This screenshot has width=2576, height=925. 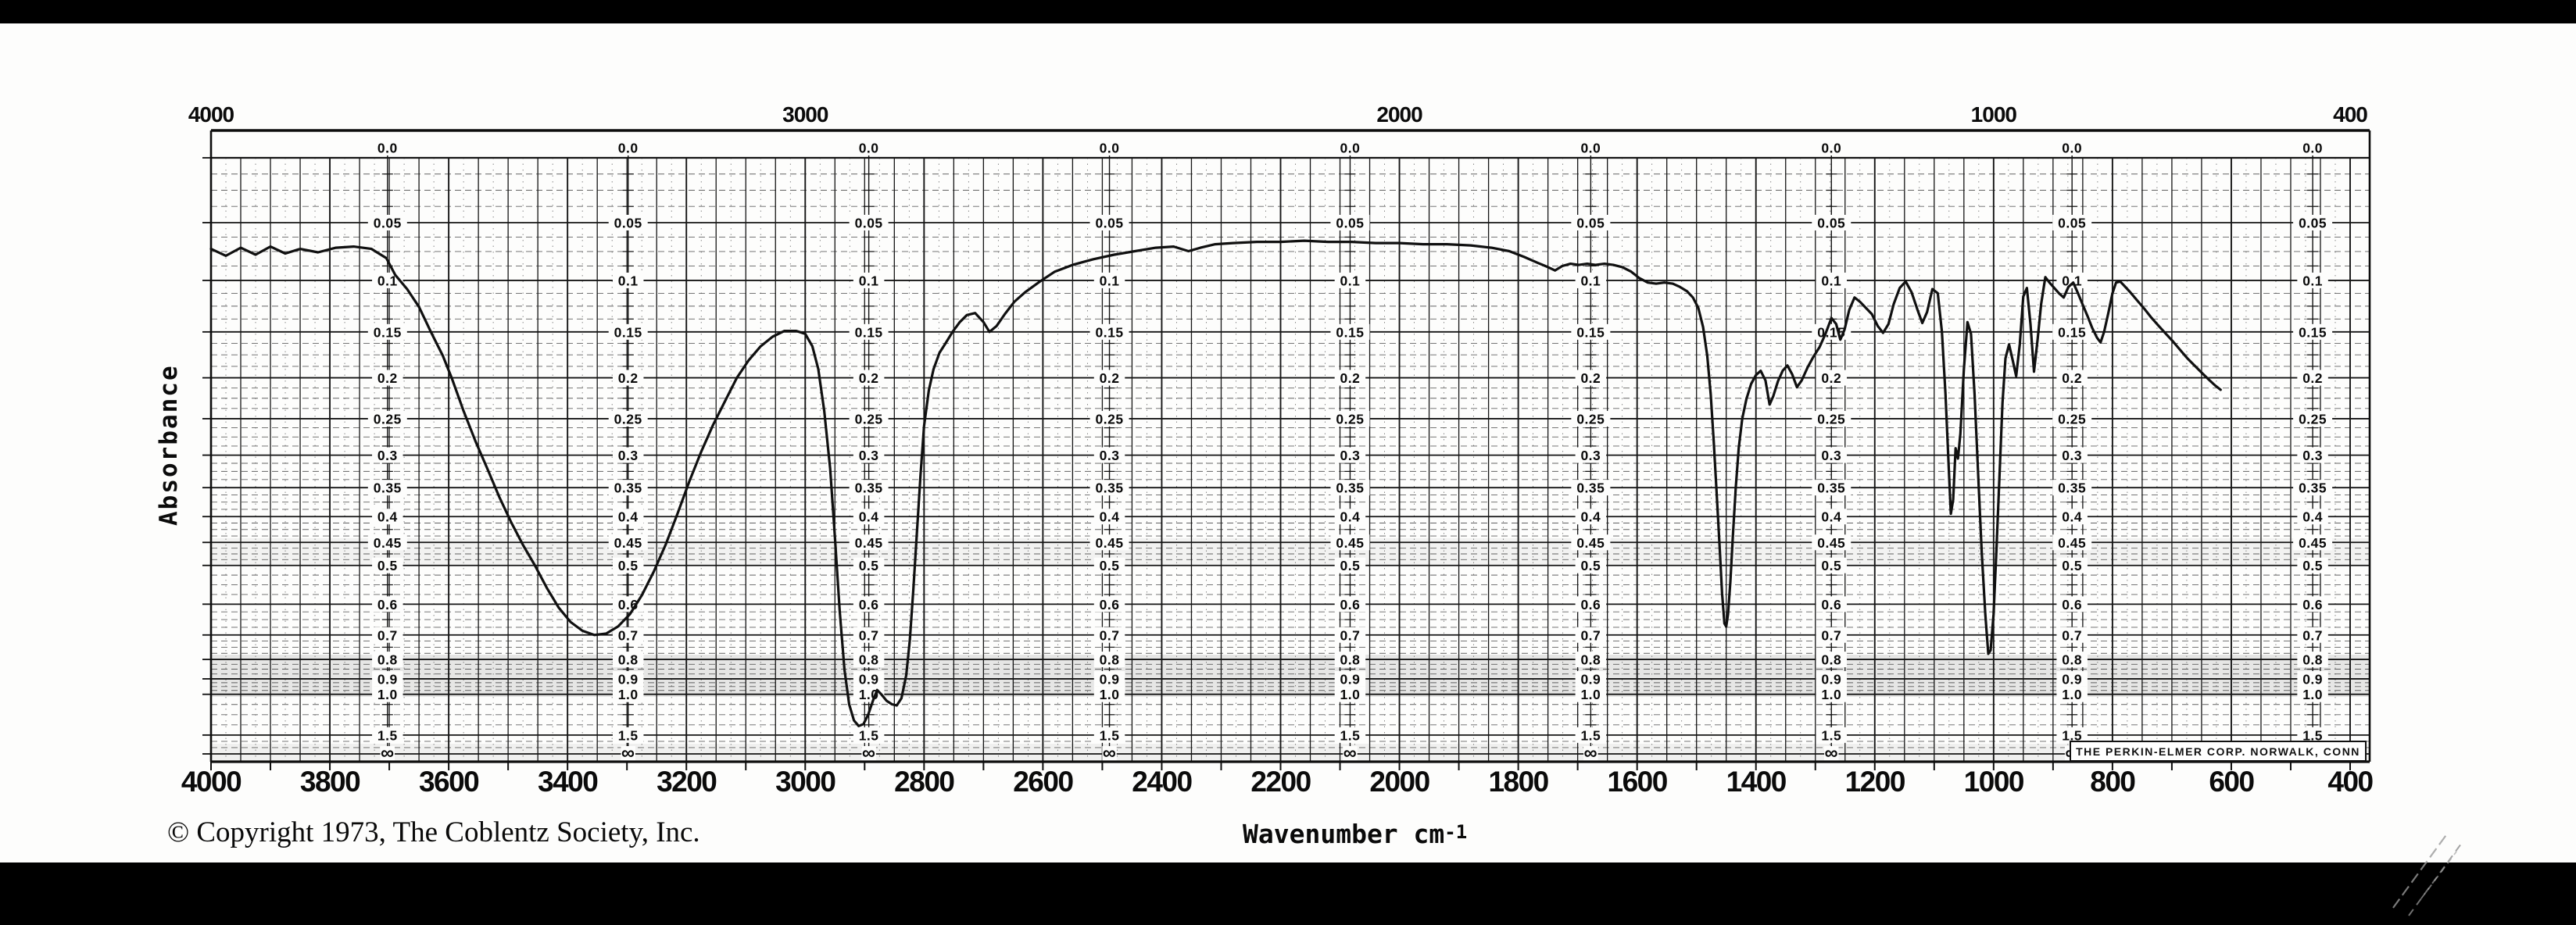 What do you see at coordinates (869, 753) in the screenshot?
I see `absorbance-scale-label: ∞` at bounding box center [869, 753].